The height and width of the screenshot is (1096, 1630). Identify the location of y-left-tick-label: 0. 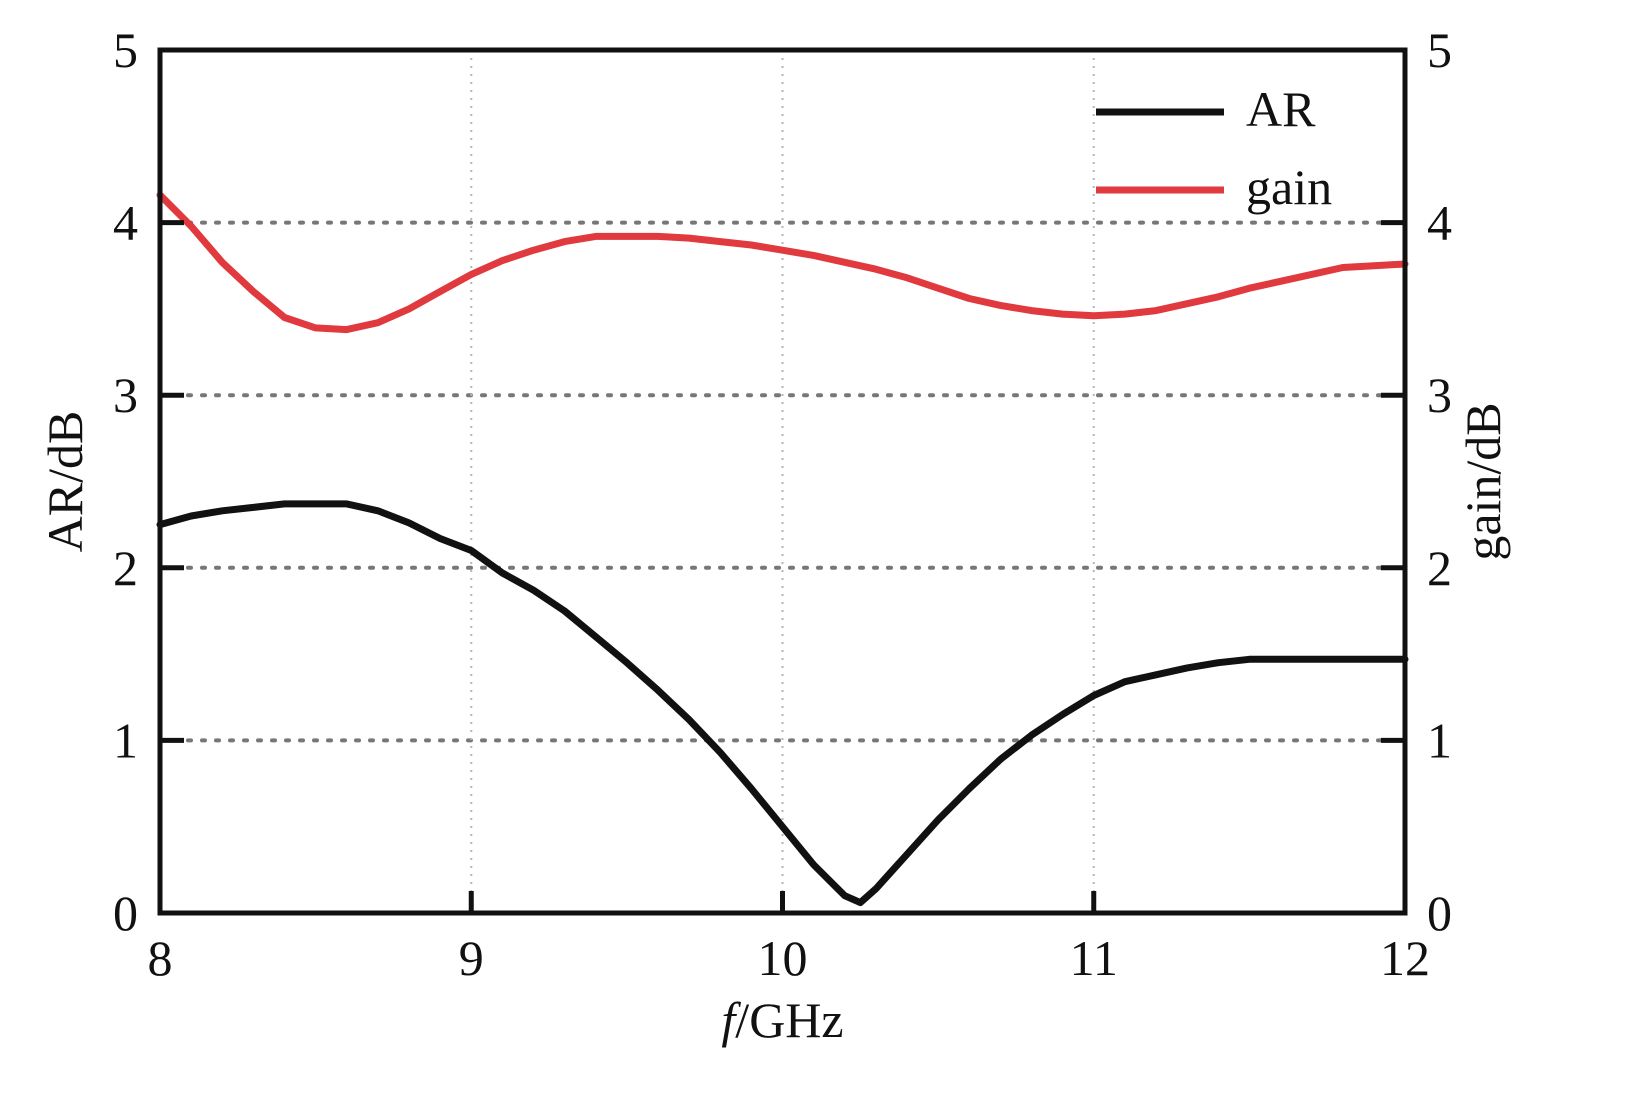
(125, 913).